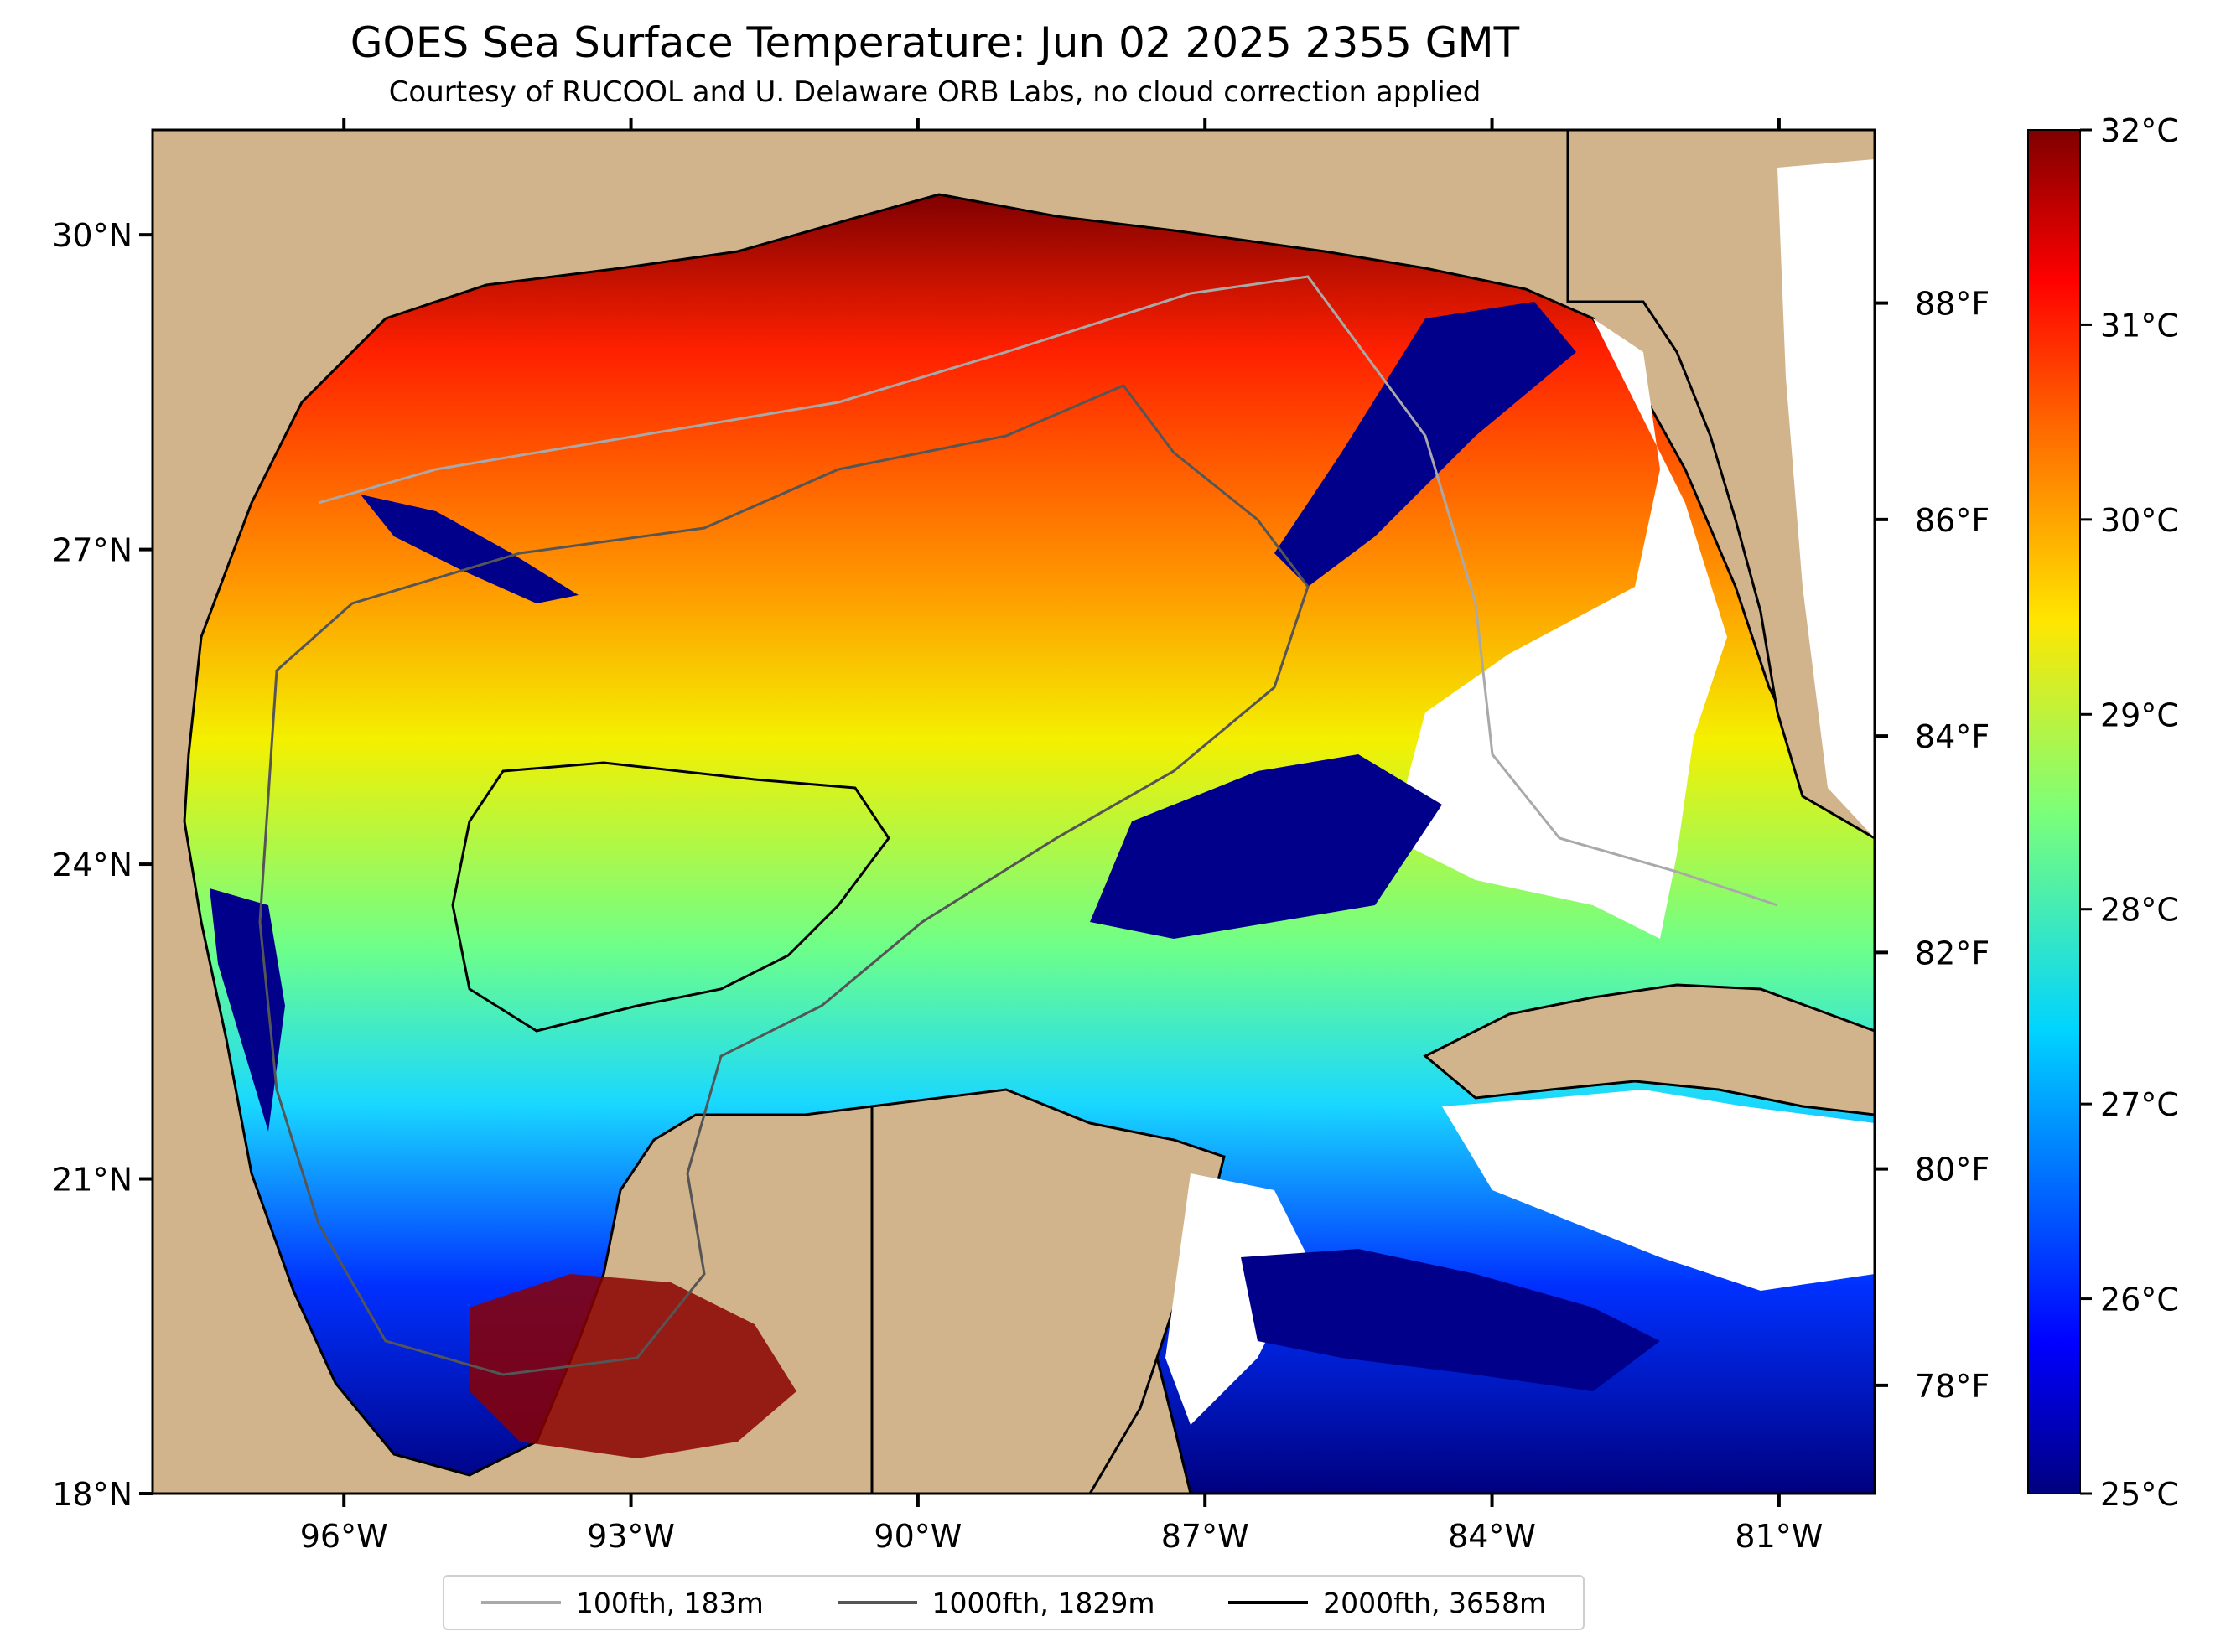  I want to click on colorbar-tick-label: 29°C, so click(2139, 715).